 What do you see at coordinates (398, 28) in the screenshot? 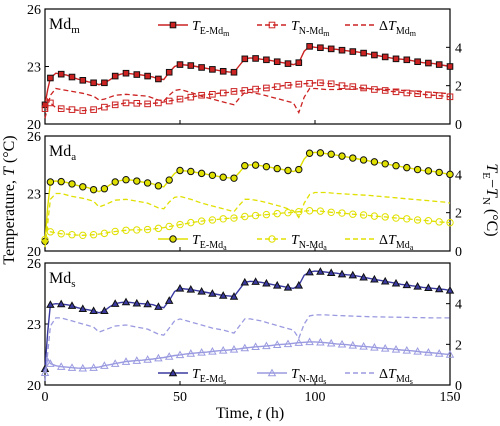
I see `legend-label: ΔTMdm` at bounding box center [398, 28].